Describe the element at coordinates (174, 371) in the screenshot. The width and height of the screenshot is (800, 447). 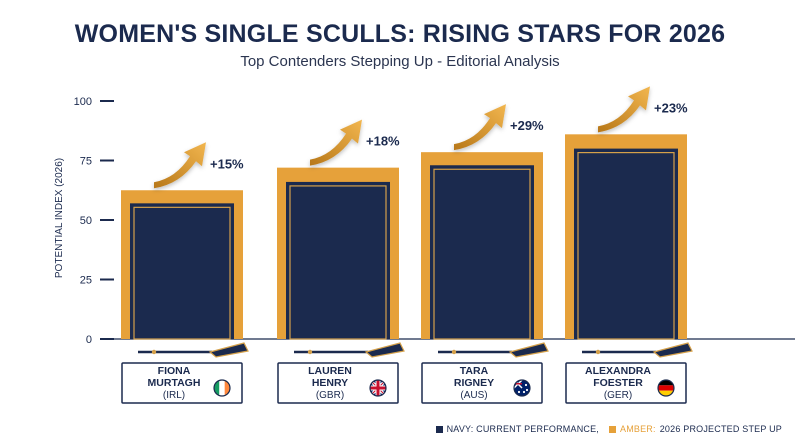
I see `athlete-first-name: FIONA` at that location.